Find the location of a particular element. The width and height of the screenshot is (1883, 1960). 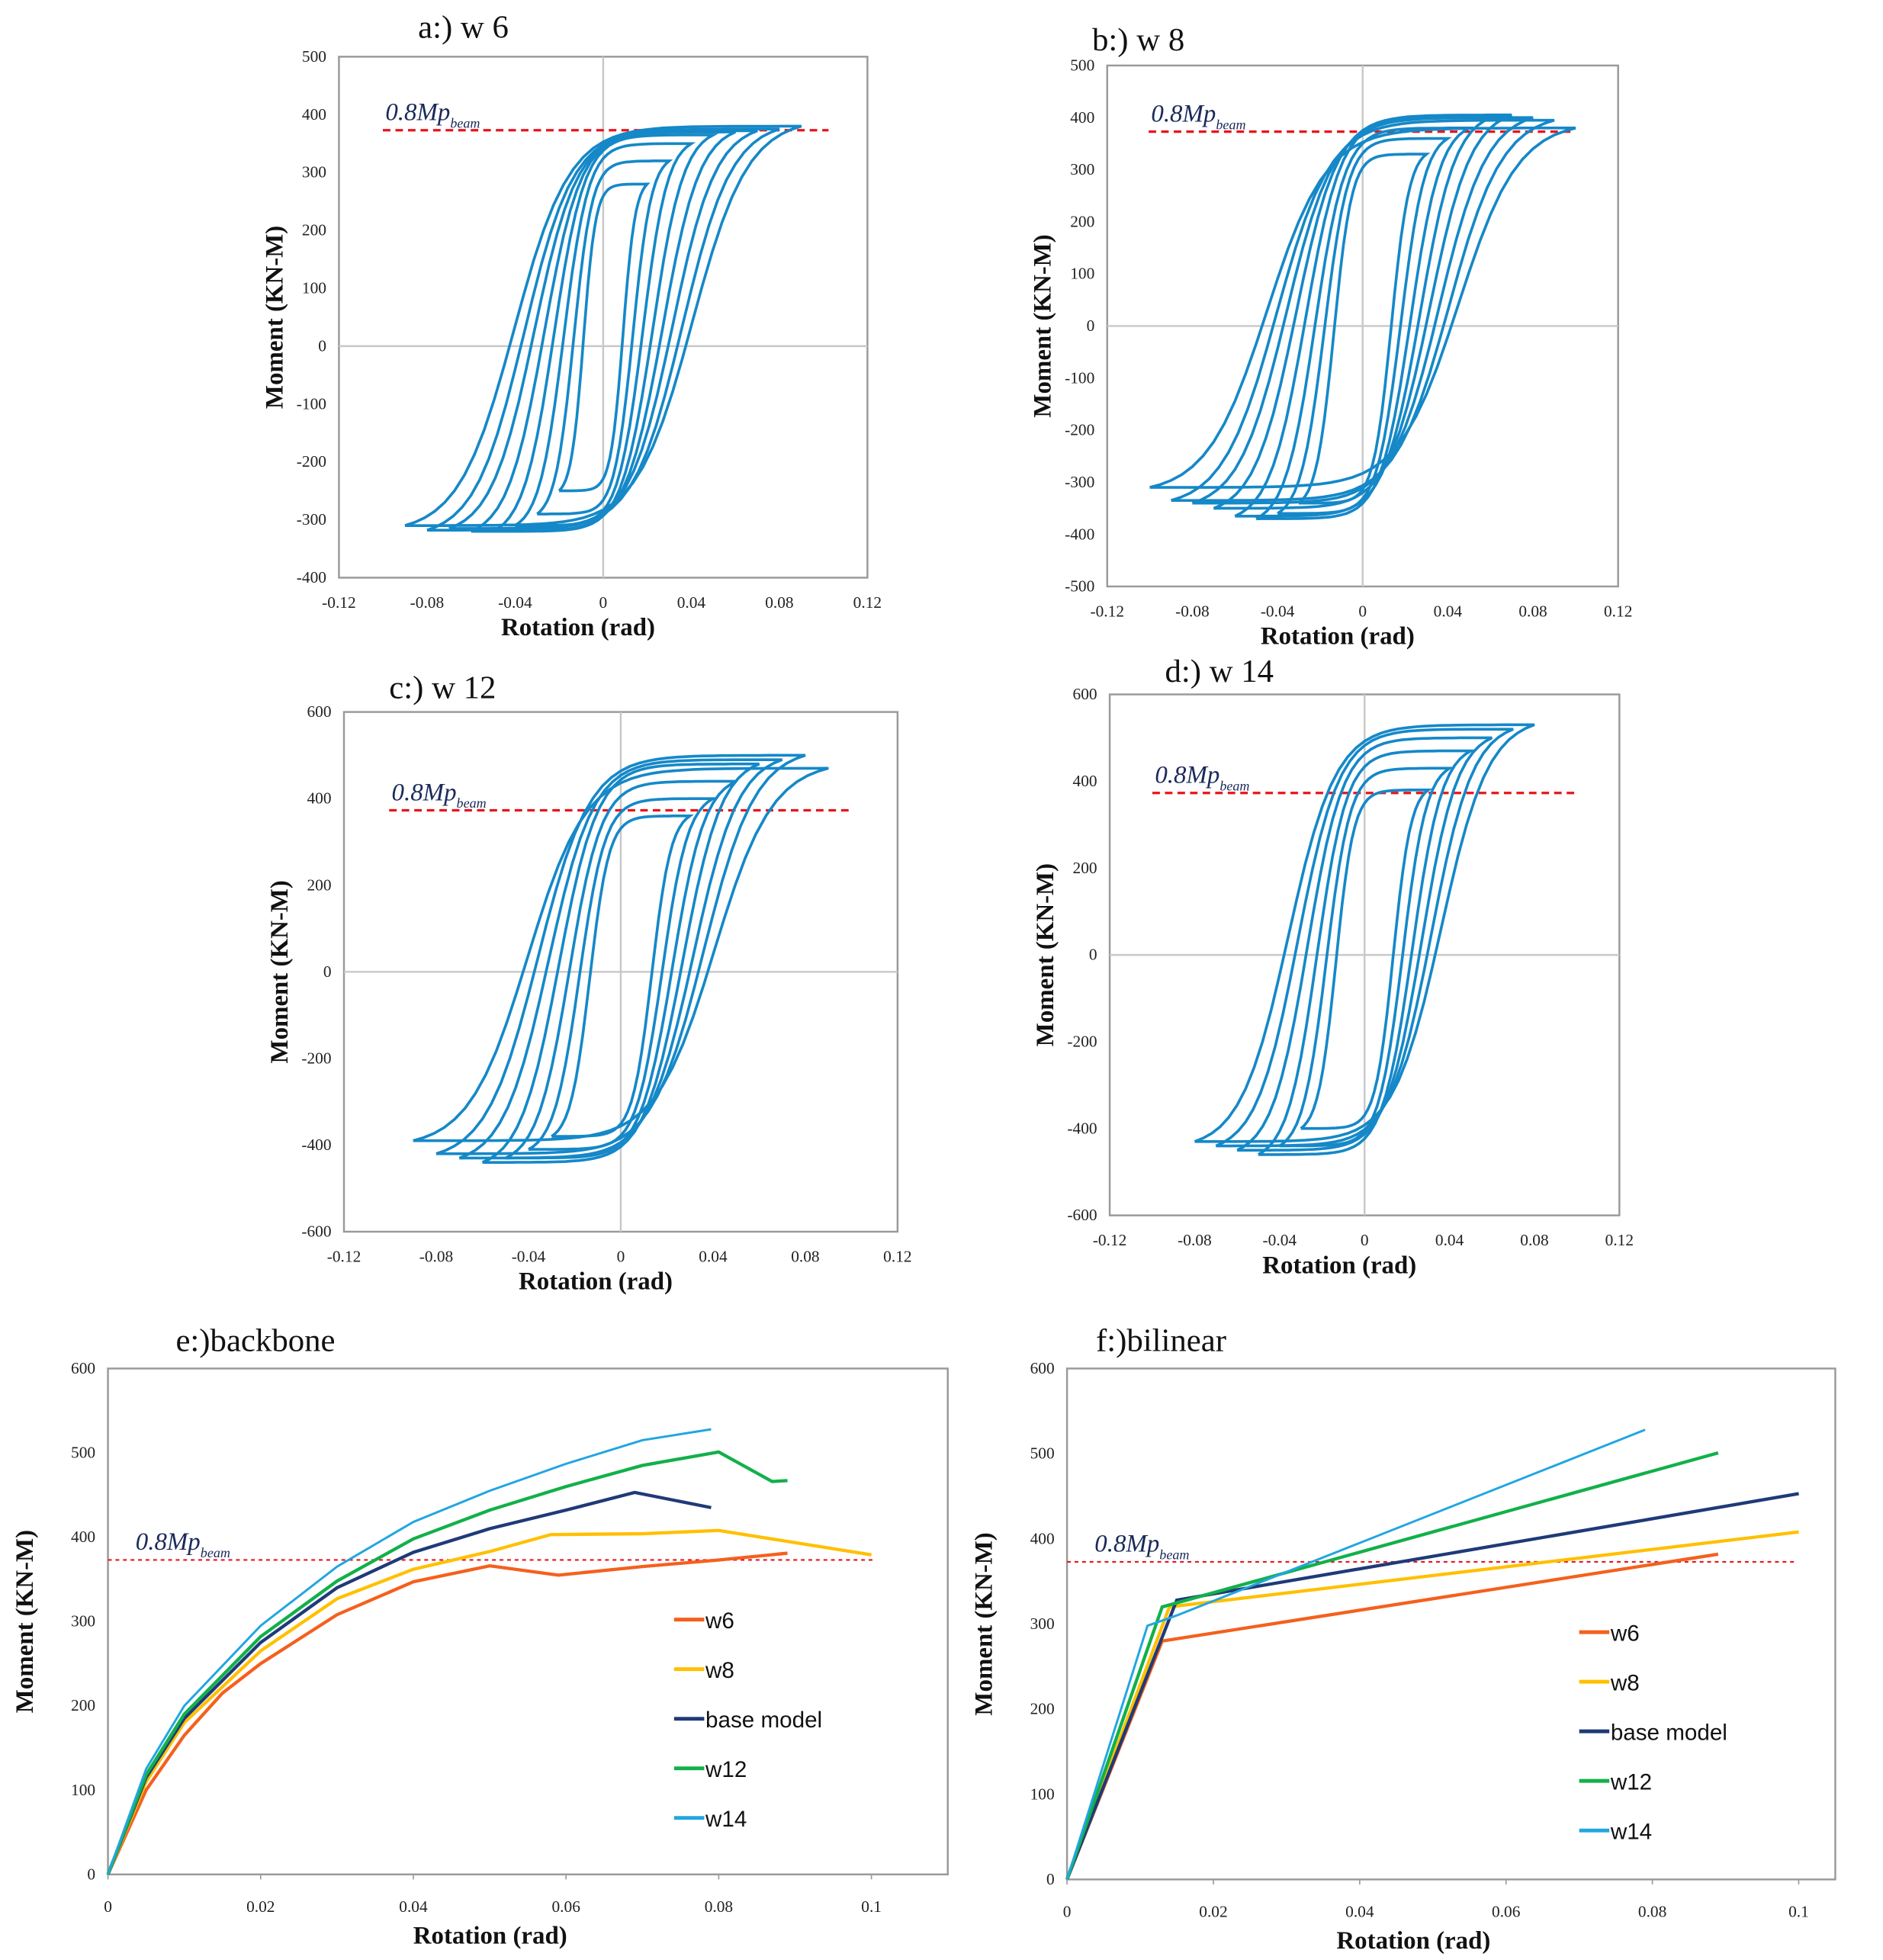

x-tick-label: 0.02 is located at coordinates (1213, 1912).